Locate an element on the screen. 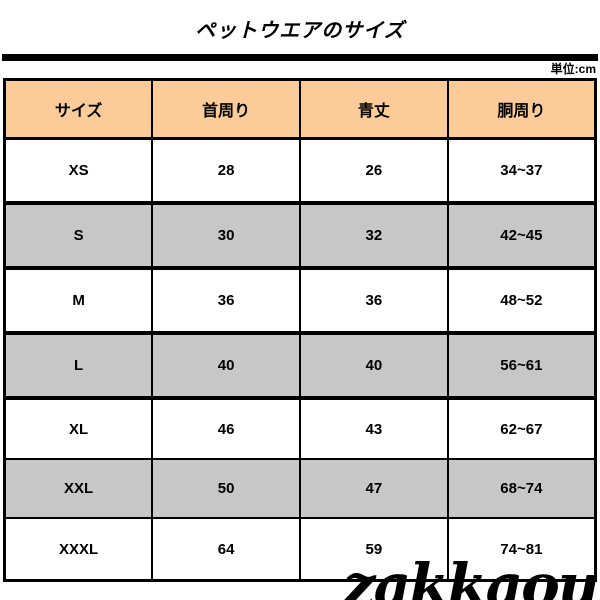 The width and height of the screenshot is (600, 600). table-row: S 30 32 42~45 is located at coordinates (300, 234).